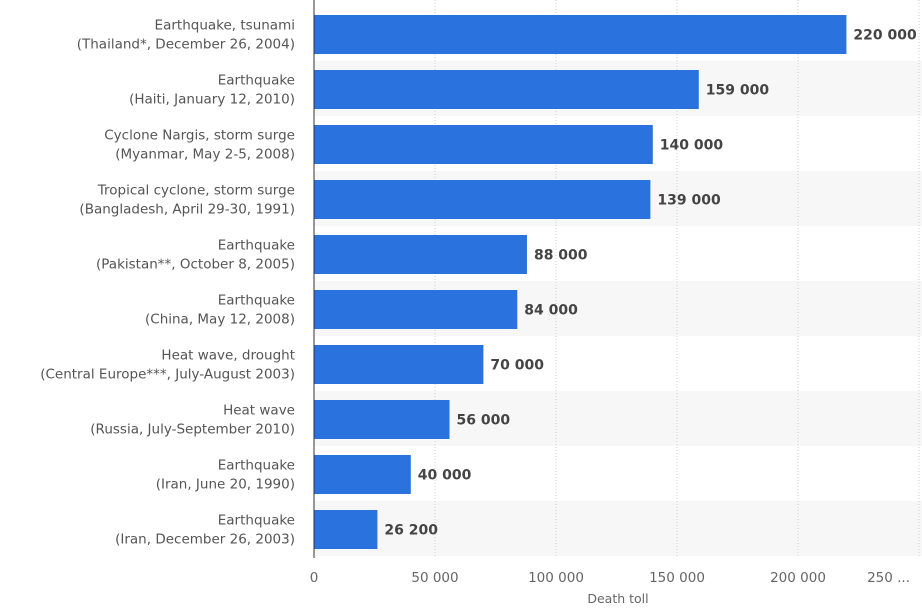 This screenshot has width=922, height=609. What do you see at coordinates (798, 578) in the screenshot?
I see `x-tick-label: 200 000` at bounding box center [798, 578].